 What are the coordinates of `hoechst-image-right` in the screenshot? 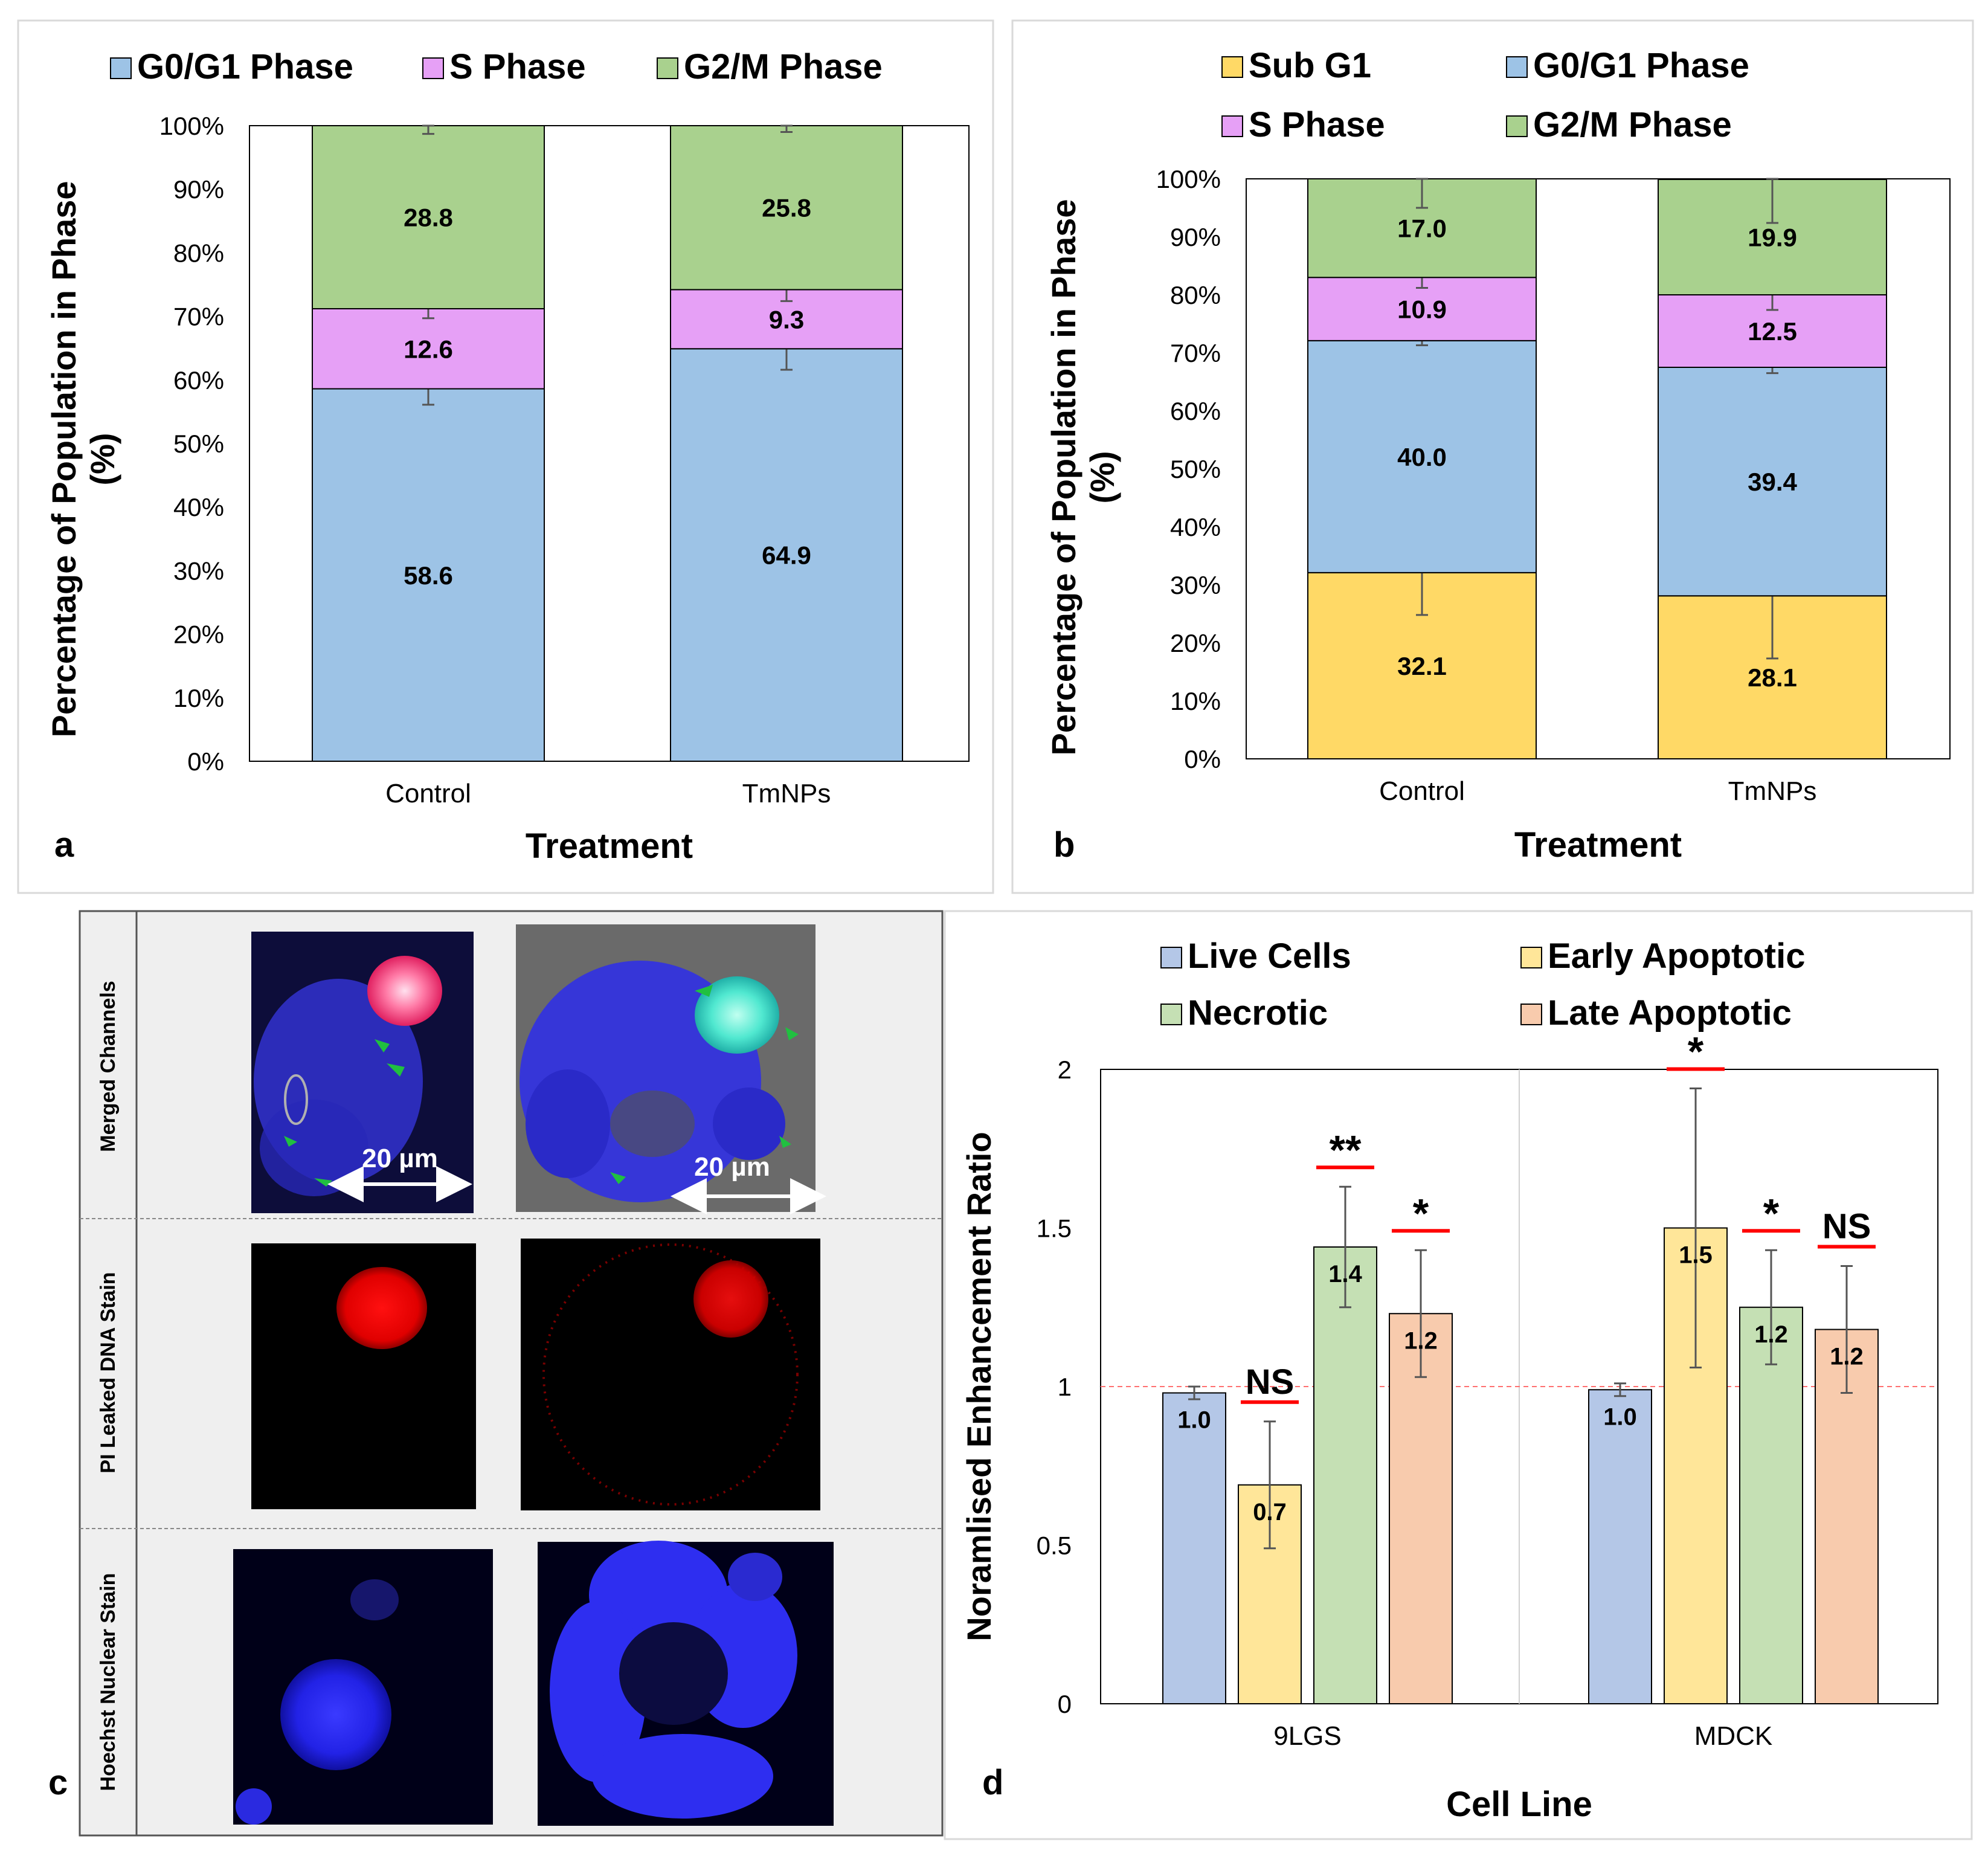 It's located at (686, 1683).